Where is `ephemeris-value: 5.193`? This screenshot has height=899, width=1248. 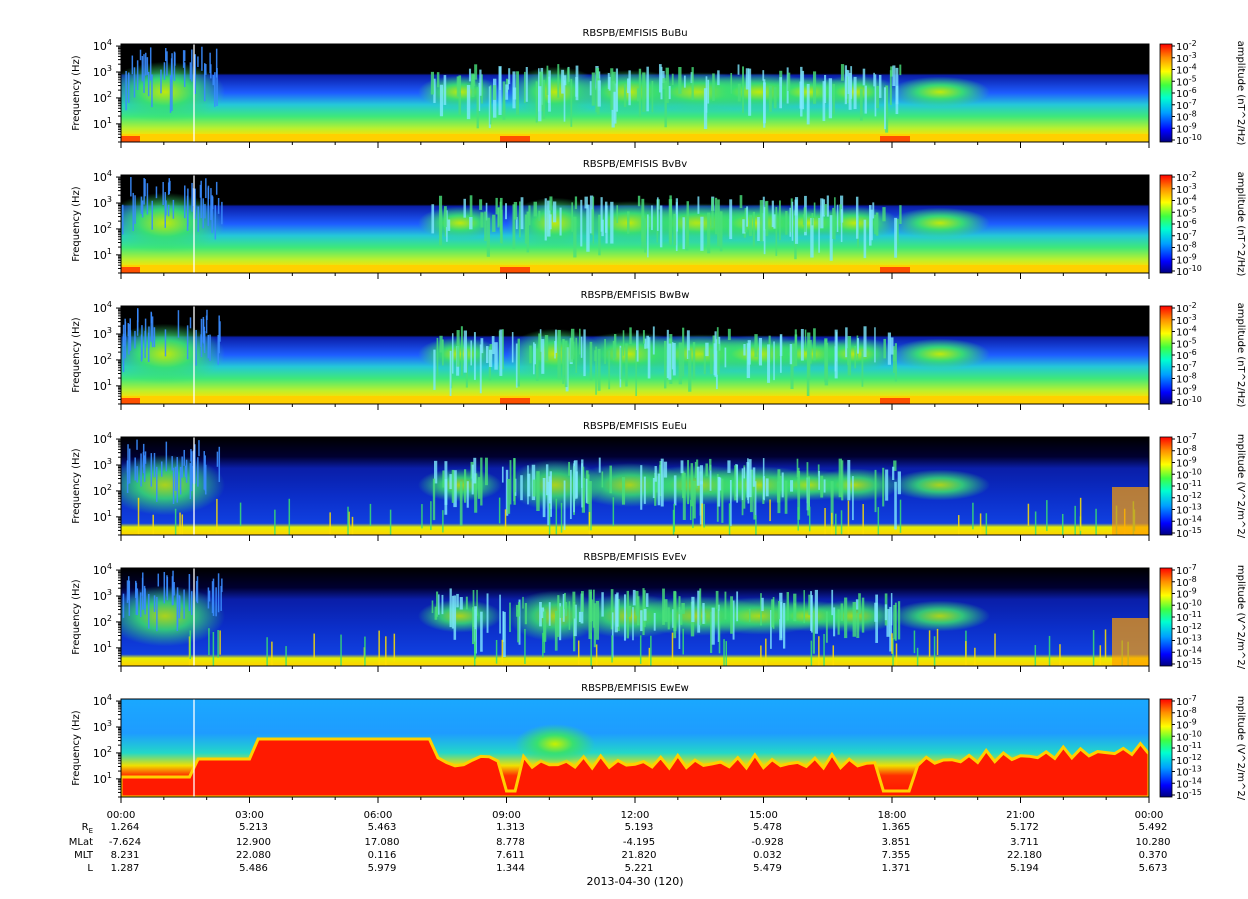 ephemeris-value: 5.193 is located at coordinates (639, 827).